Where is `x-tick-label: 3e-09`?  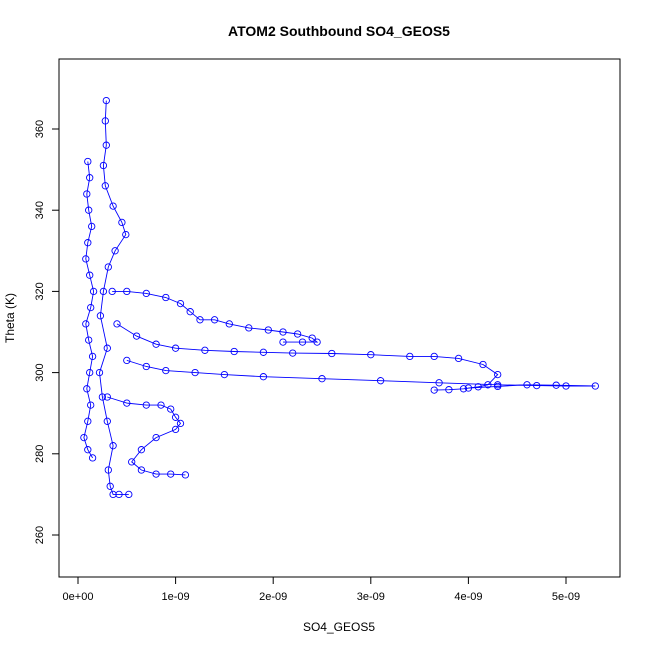 x-tick-label: 3e-09 is located at coordinates (371, 597).